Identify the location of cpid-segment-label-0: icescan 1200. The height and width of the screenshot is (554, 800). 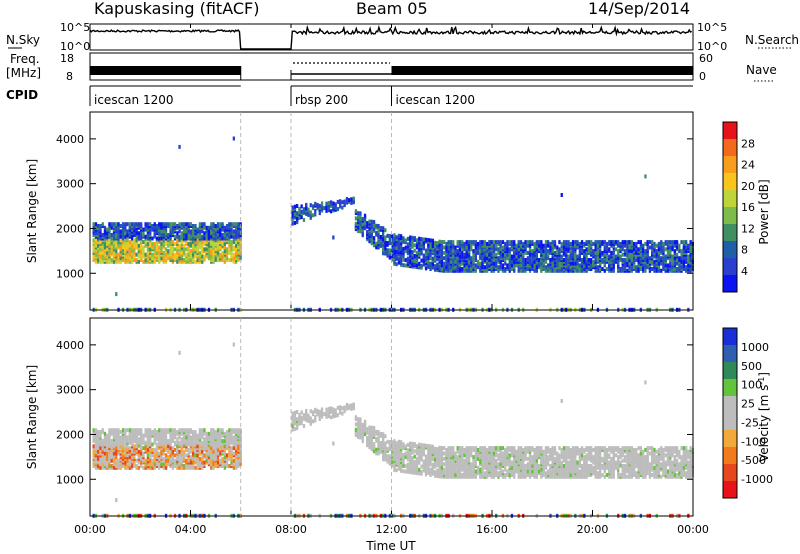
(133, 100).